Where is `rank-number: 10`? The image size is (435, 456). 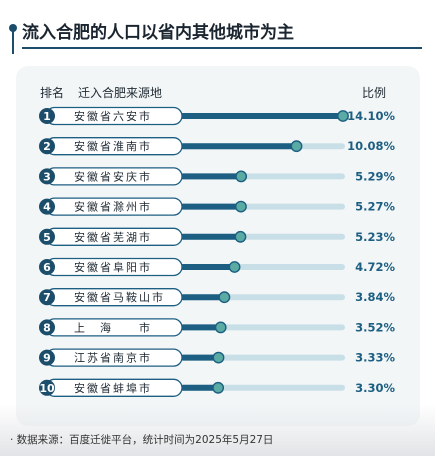 rank-number: 10 is located at coordinates (47, 388).